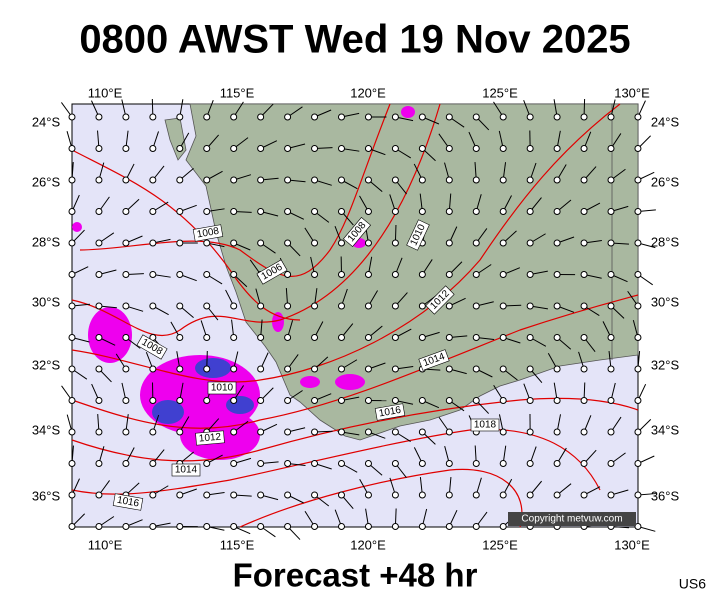 The width and height of the screenshot is (711, 600). Describe the element at coordinates (46, 121) in the screenshot. I see `lat-label: 24°S` at that location.